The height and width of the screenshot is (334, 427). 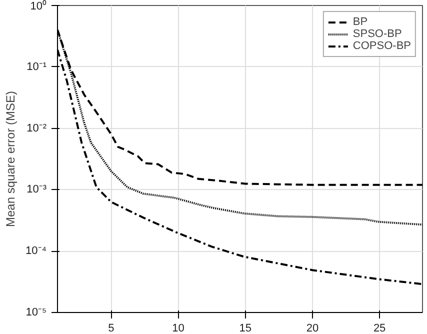 What do you see at coordinates (36, 312) in the screenshot?
I see `y-tick-label: 10⁻⁵` at bounding box center [36, 312].